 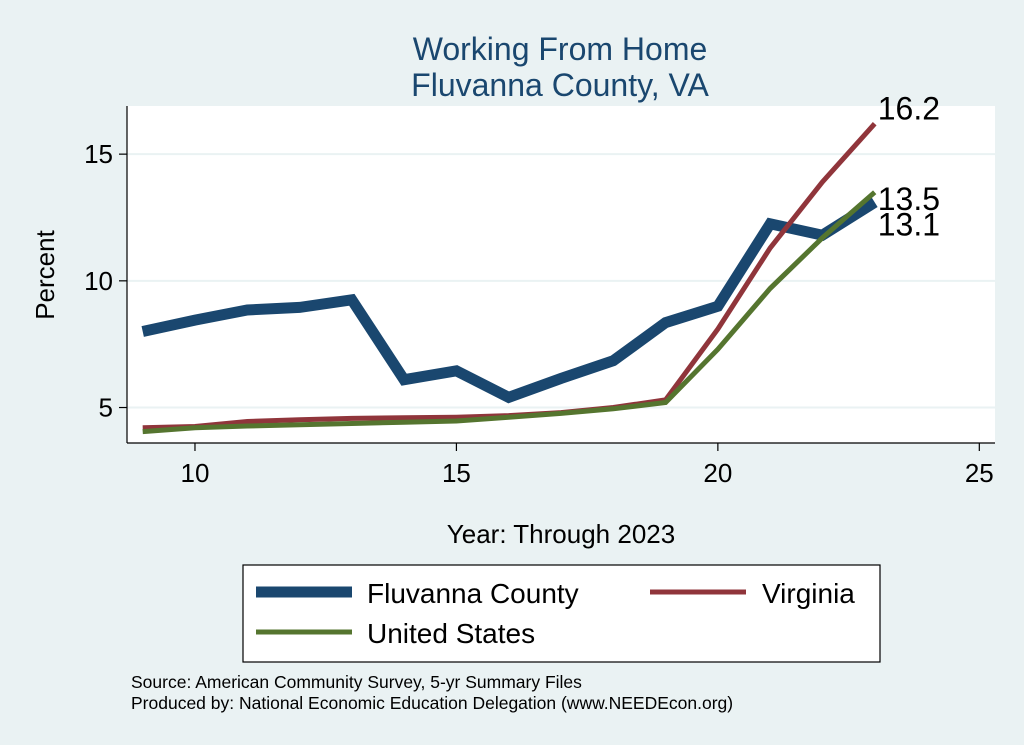 What do you see at coordinates (98, 281) in the screenshot?
I see `y-tick-label: 10` at bounding box center [98, 281].